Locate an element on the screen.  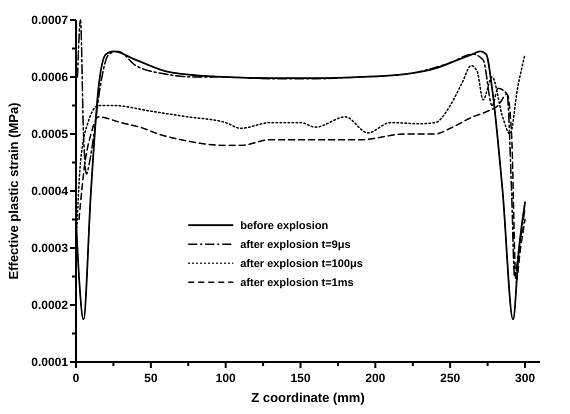
legend-label: after explosion t=100μs is located at coordinates (301, 264).